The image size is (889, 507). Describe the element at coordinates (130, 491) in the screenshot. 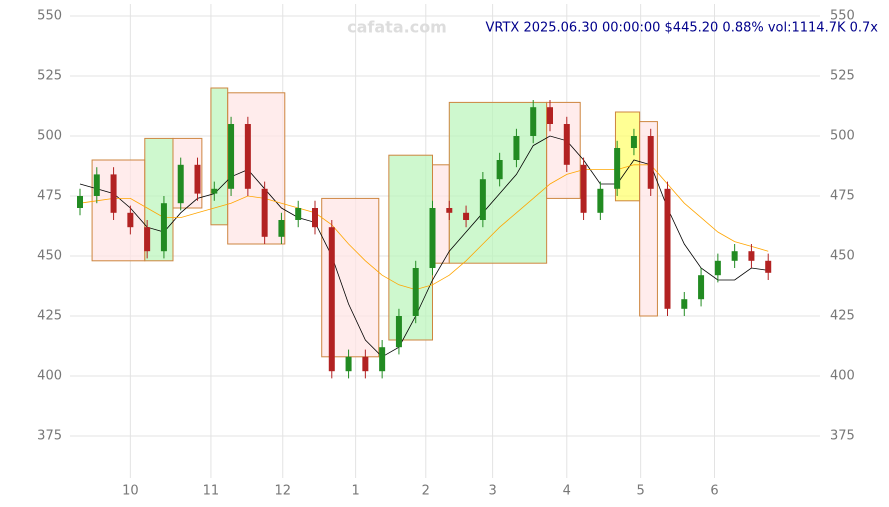

I see `x-tick-label: 10` at that location.